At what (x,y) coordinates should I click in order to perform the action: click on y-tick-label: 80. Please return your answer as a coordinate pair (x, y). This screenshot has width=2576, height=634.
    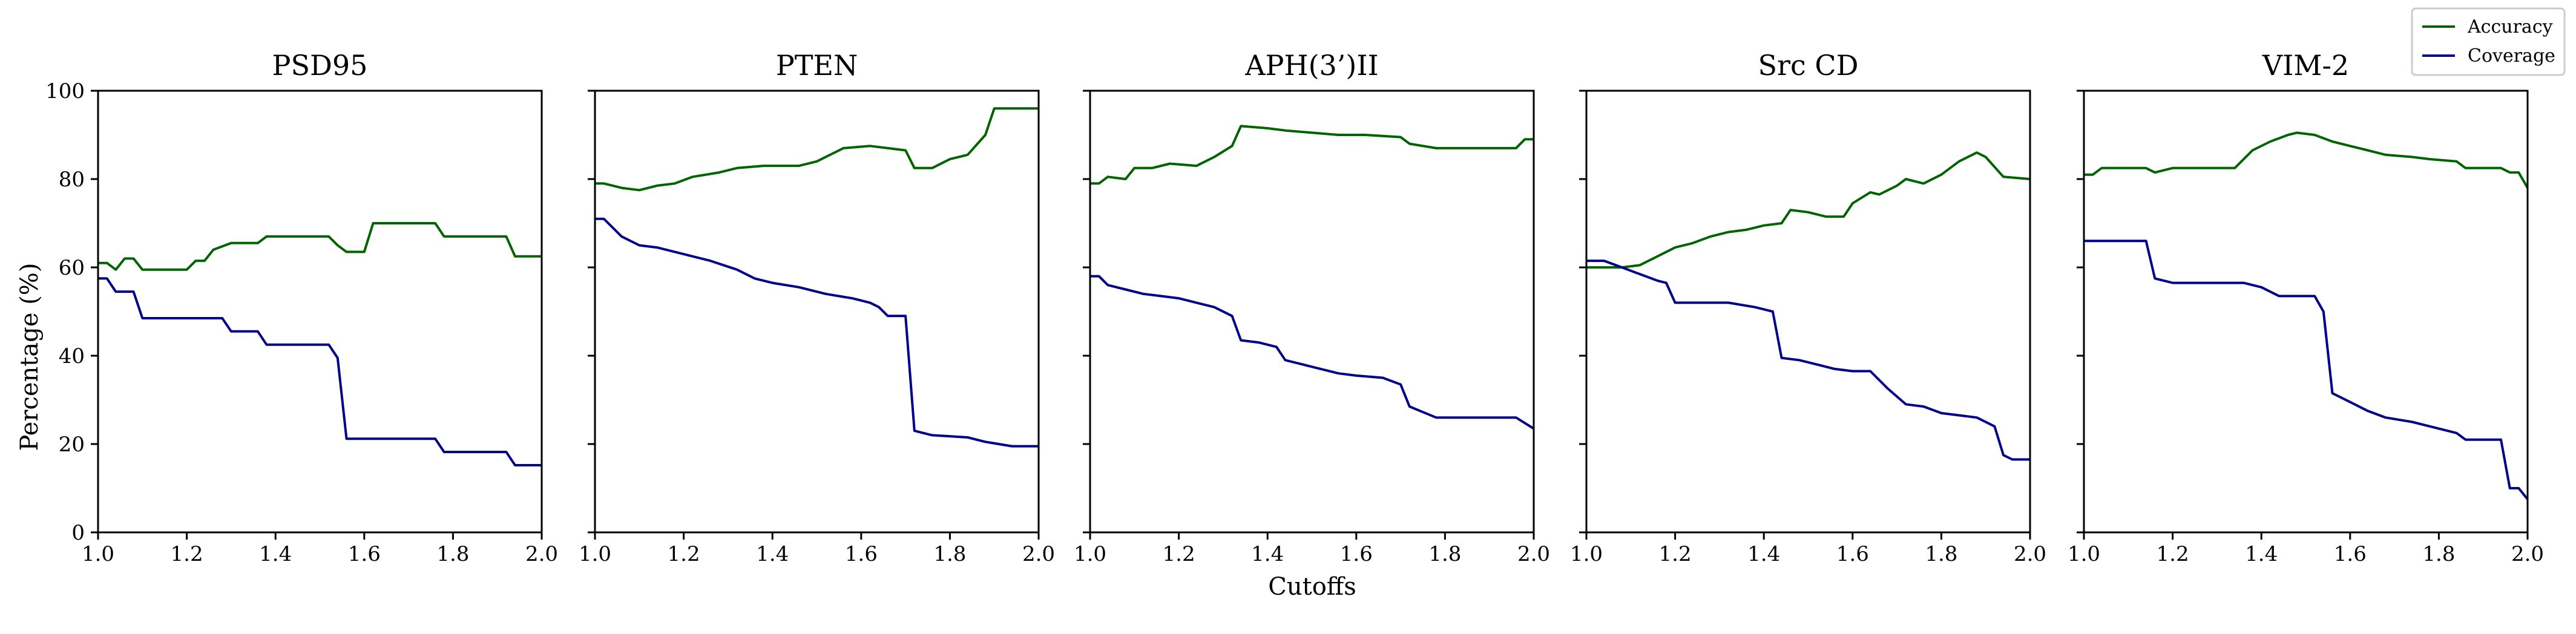
    Looking at the image, I should click on (72, 180).